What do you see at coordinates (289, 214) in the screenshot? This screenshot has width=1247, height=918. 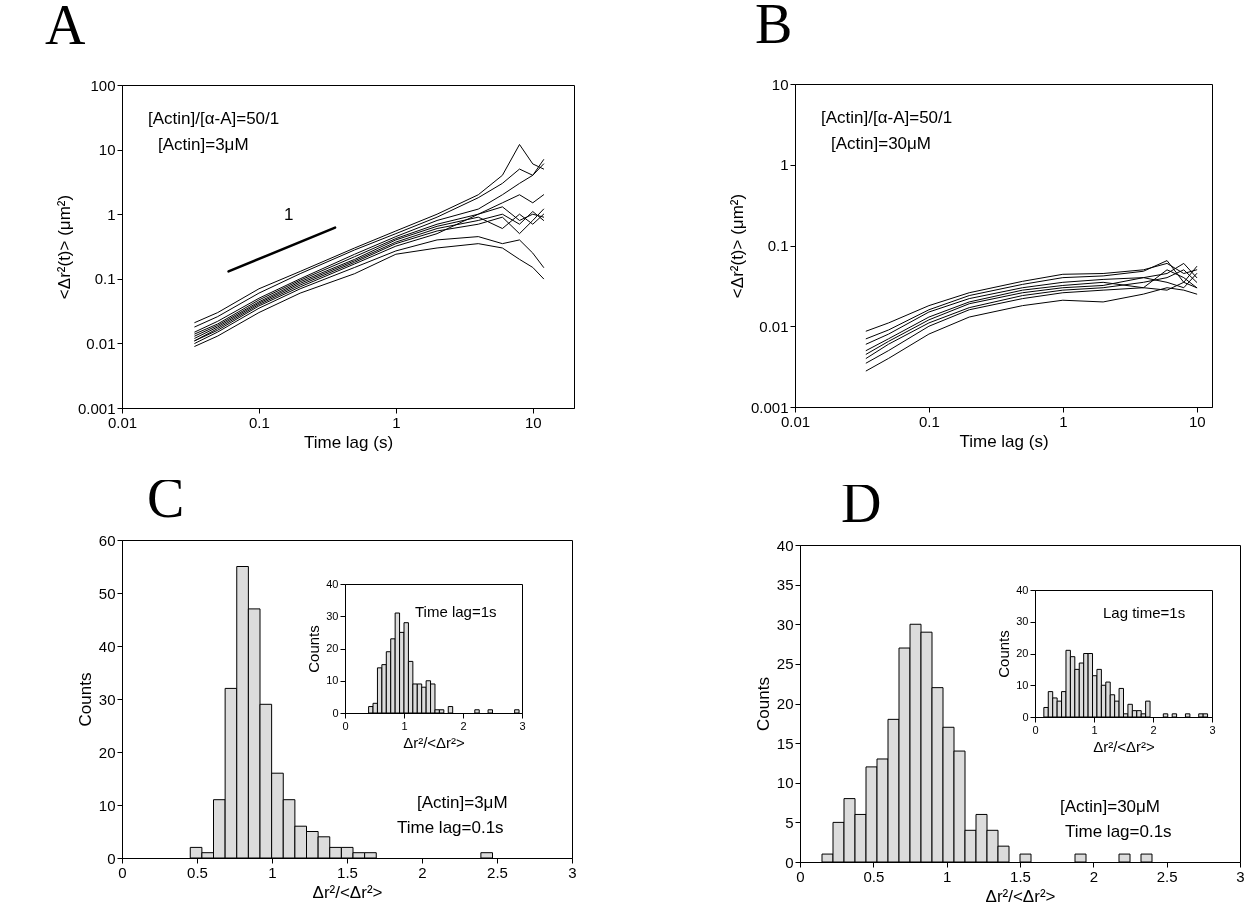 I see `annotation: 1` at bounding box center [289, 214].